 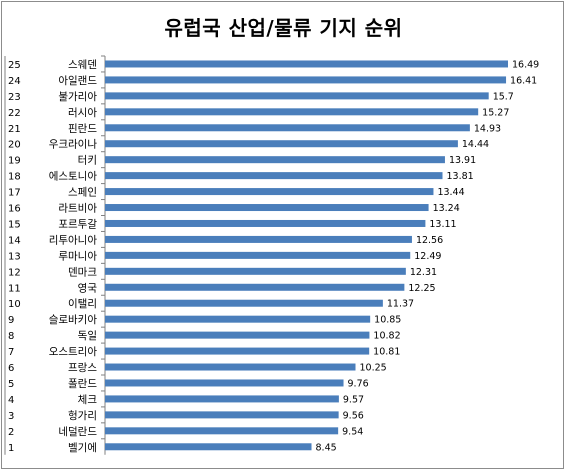 I want to click on rank-label: 10, so click(x=14, y=304).